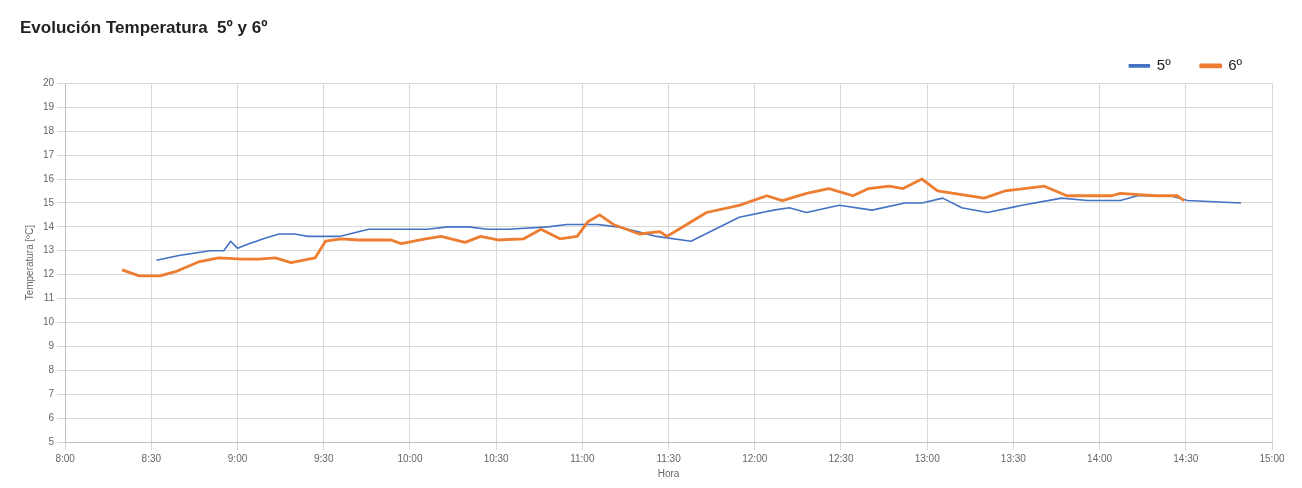 Image resolution: width=1302 pixels, height=488 pixels. Describe the element at coordinates (669, 458) in the screenshot. I see `x-tick-label: 11:30` at that location.